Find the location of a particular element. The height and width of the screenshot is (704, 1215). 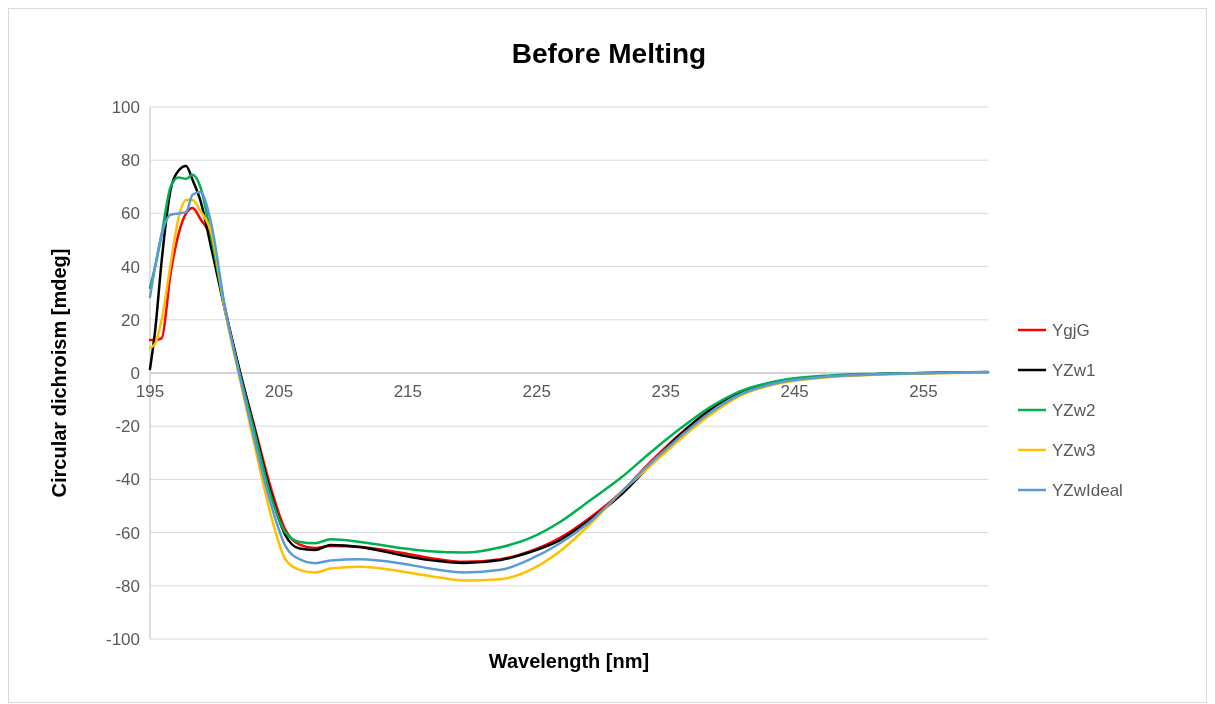

y-tick-label: -20 is located at coordinates (127, 427).